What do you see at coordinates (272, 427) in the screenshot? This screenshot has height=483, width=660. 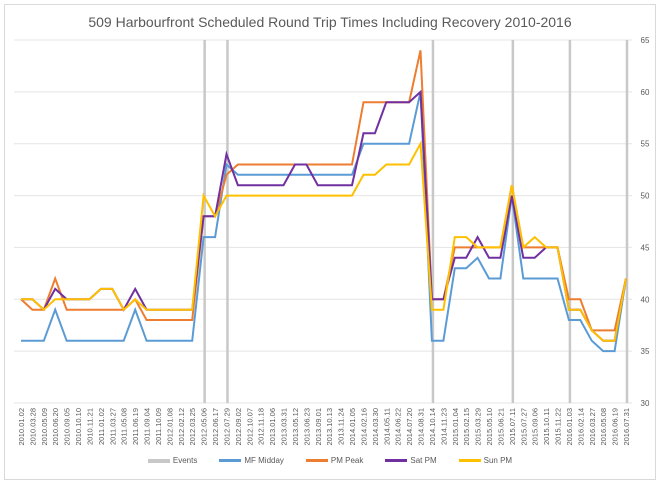 I see `svg-text: 2013.01.06` at bounding box center [272, 427].